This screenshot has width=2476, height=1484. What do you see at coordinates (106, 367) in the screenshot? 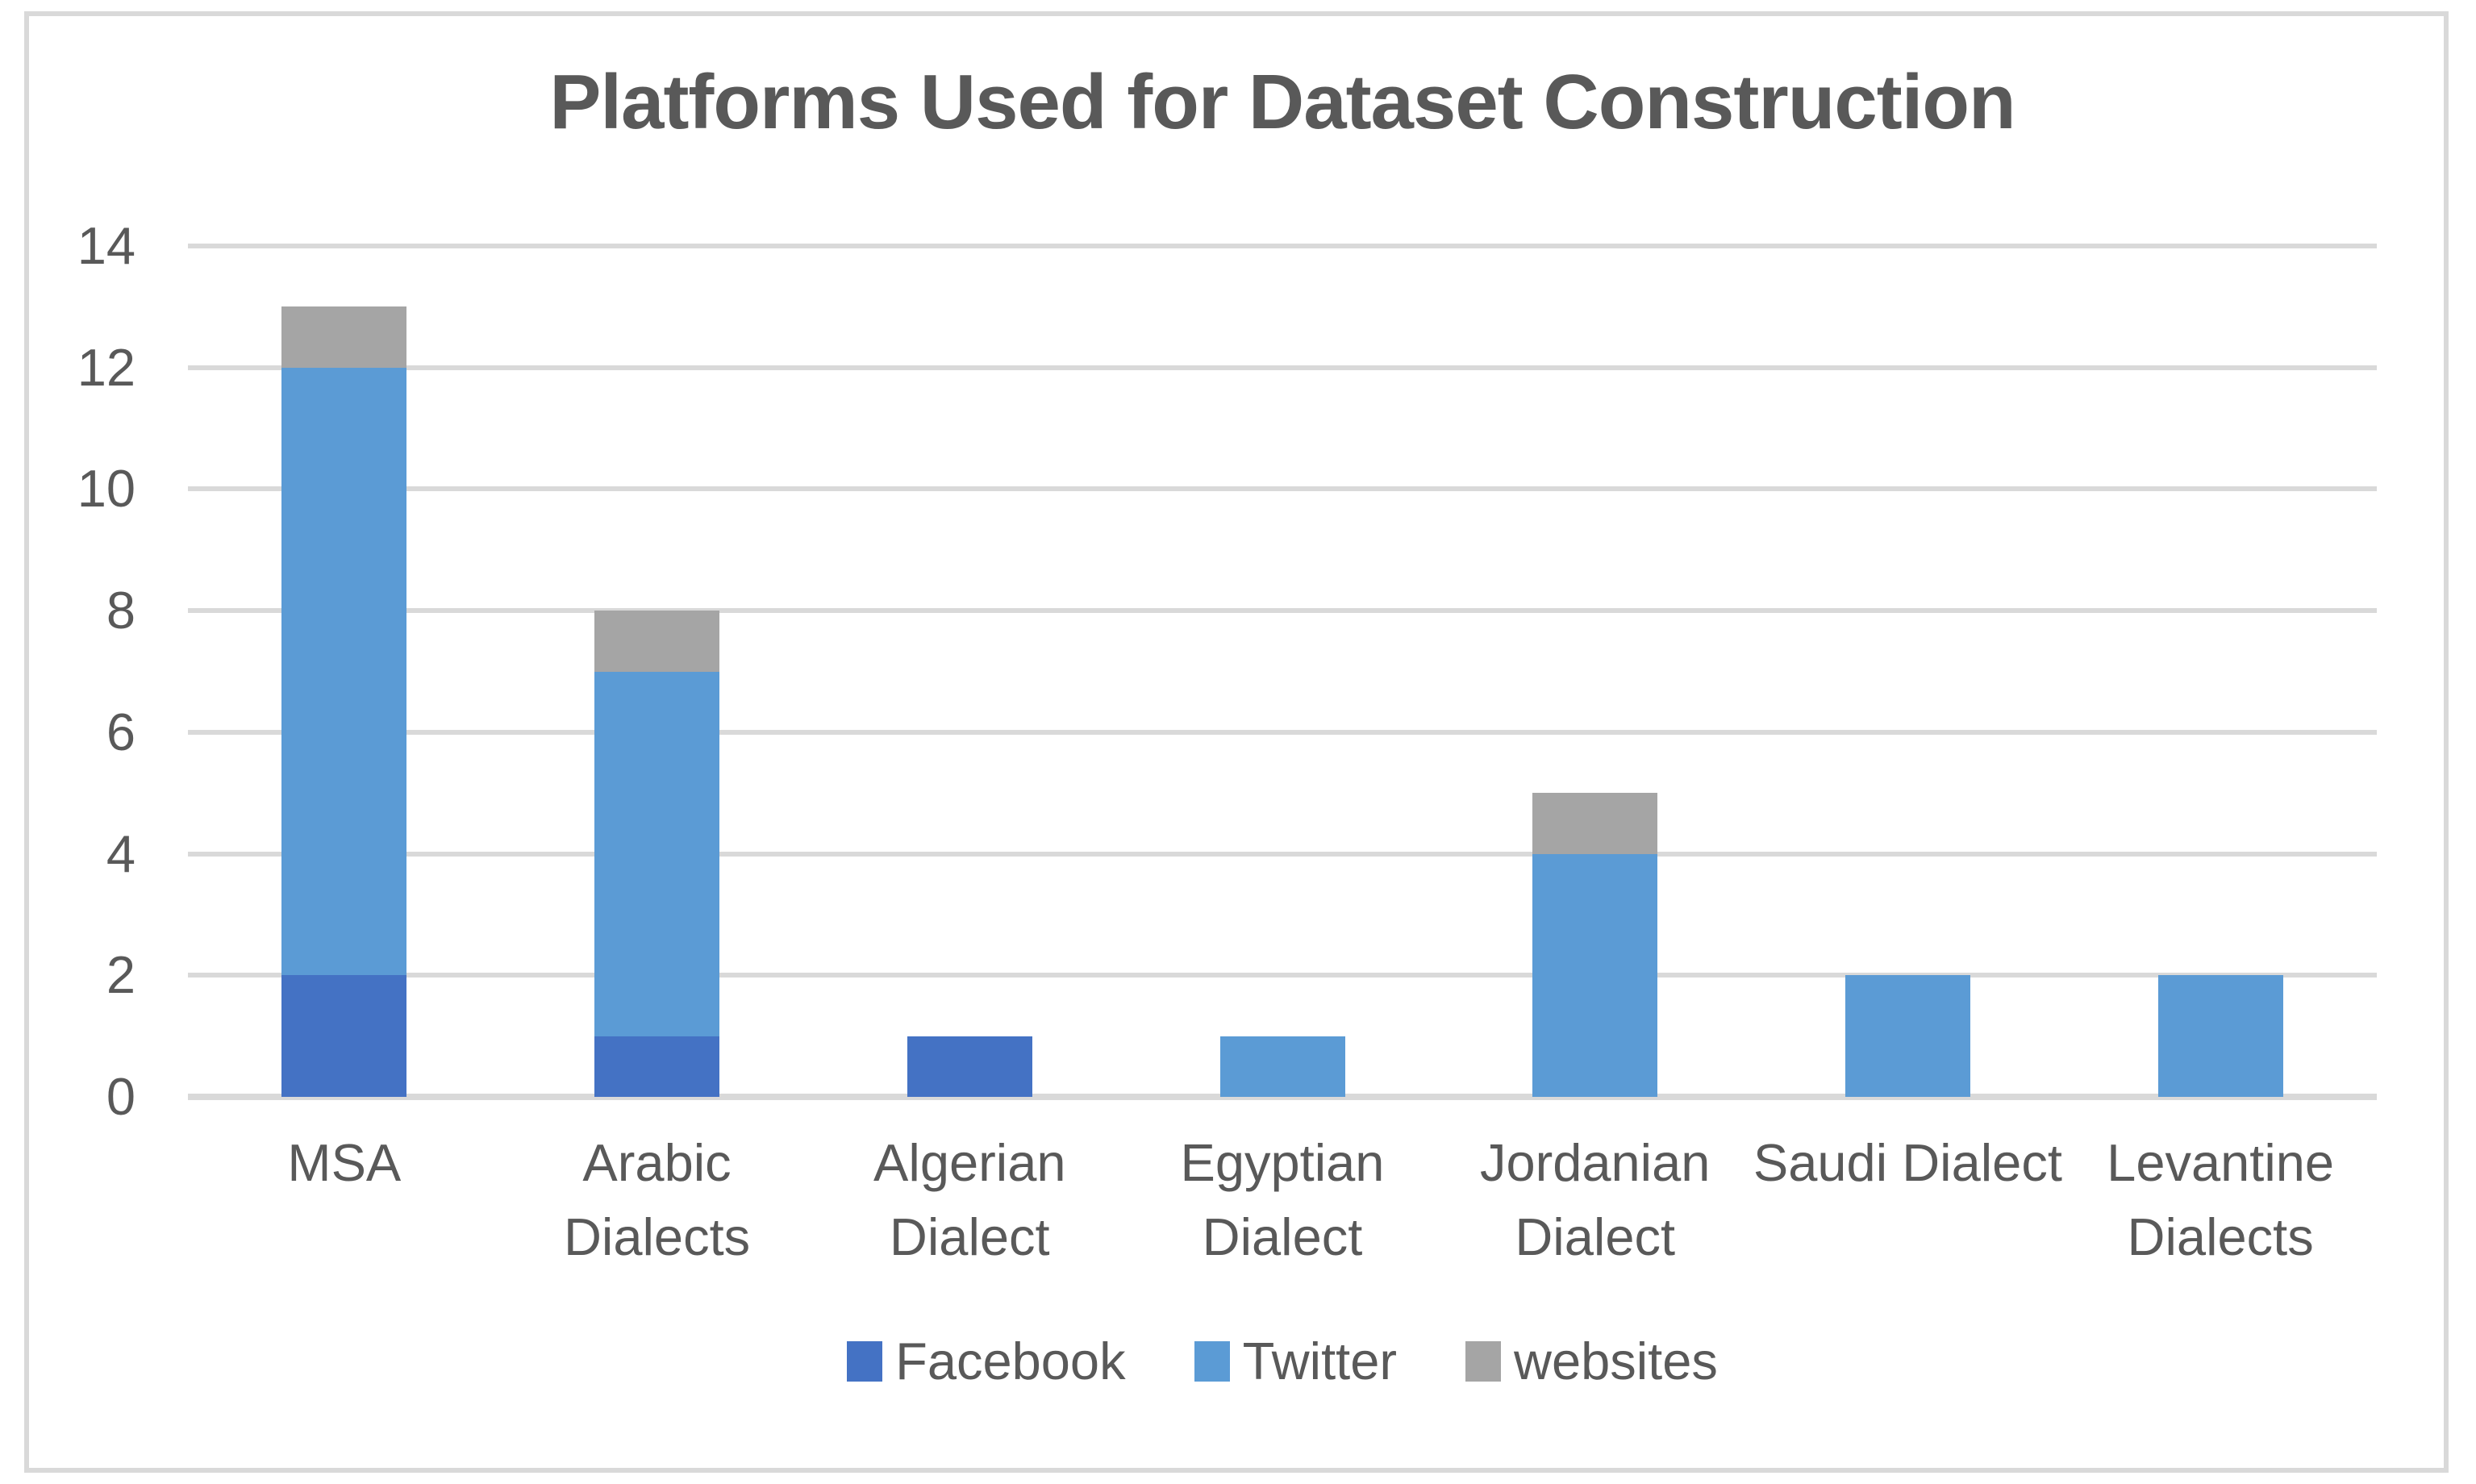
I see `y-tick-label-12: 12` at bounding box center [106, 367].